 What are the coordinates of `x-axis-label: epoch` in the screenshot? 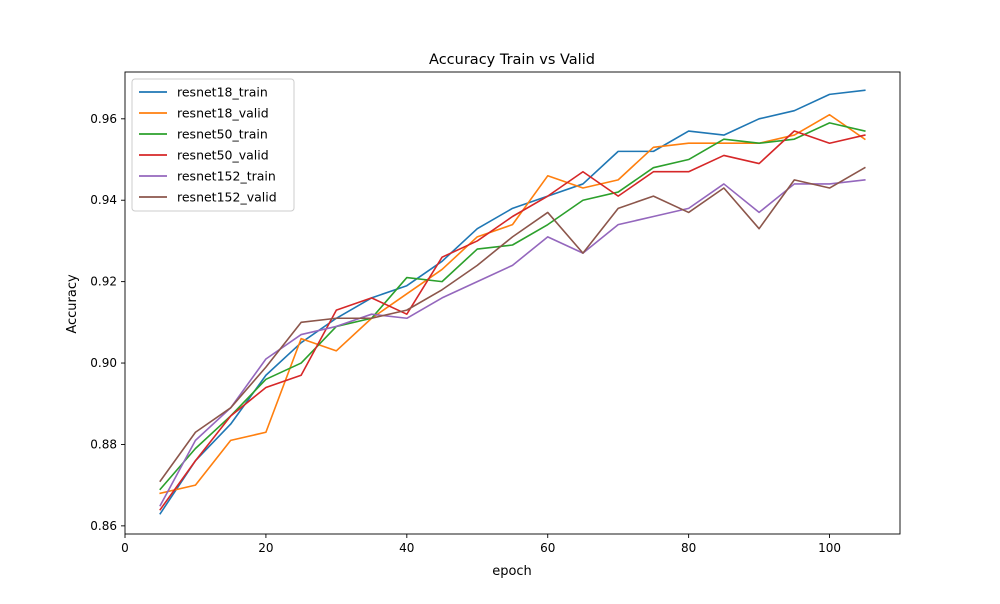 It's located at (512, 571).